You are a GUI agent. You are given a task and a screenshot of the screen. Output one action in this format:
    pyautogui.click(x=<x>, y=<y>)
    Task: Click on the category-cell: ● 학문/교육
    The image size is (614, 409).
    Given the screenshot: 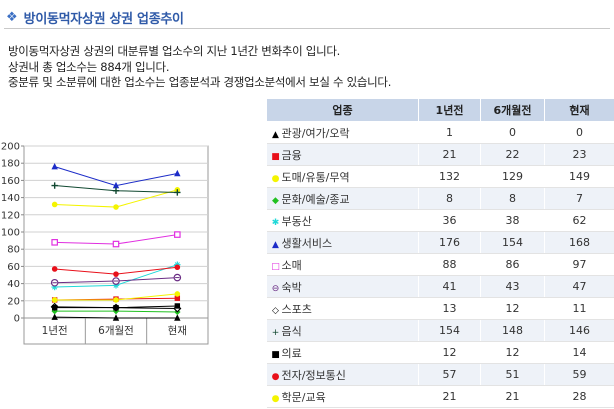 What is the action you would take?
    pyautogui.click(x=342, y=396)
    